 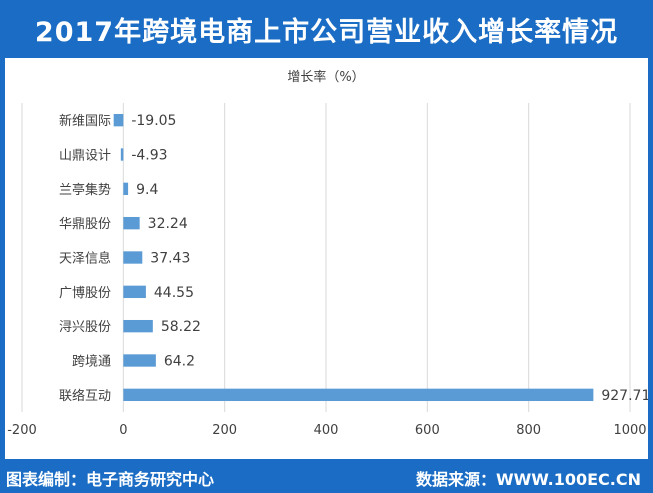 I want to click on category-label: 跨境通, so click(x=91, y=362).